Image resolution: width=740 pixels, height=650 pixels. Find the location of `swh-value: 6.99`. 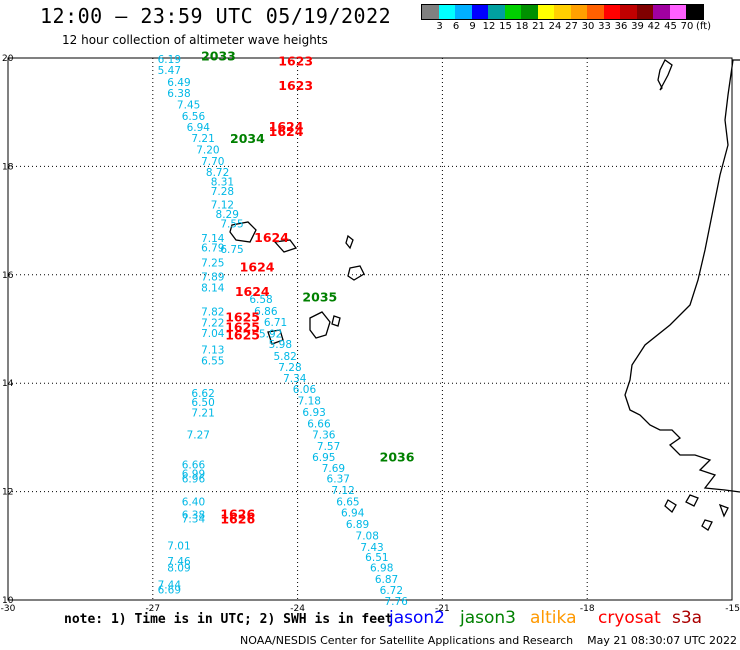

swh-value: 6.99 is located at coordinates (193, 475).